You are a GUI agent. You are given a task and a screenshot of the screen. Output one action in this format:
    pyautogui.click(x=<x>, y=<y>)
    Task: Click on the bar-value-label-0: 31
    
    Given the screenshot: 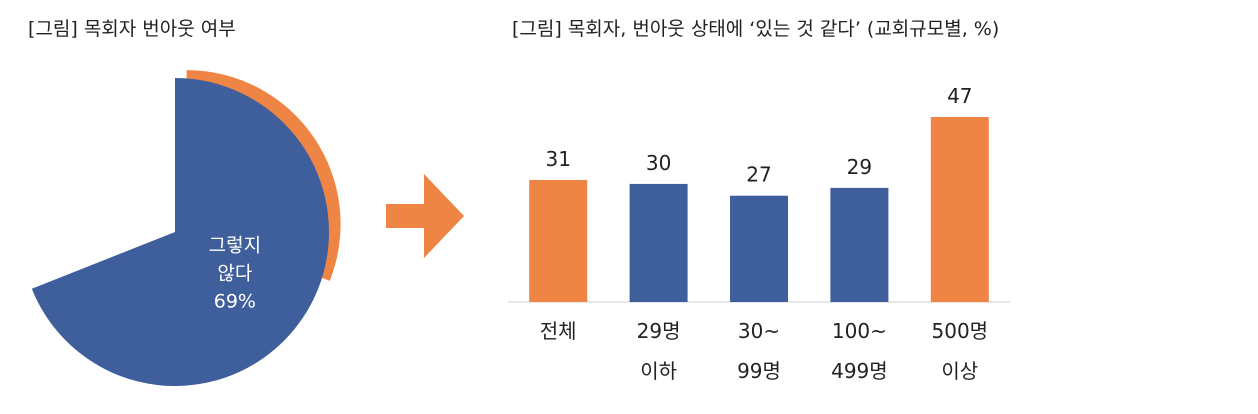 What is the action you would take?
    pyautogui.click(x=557, y=159)
    